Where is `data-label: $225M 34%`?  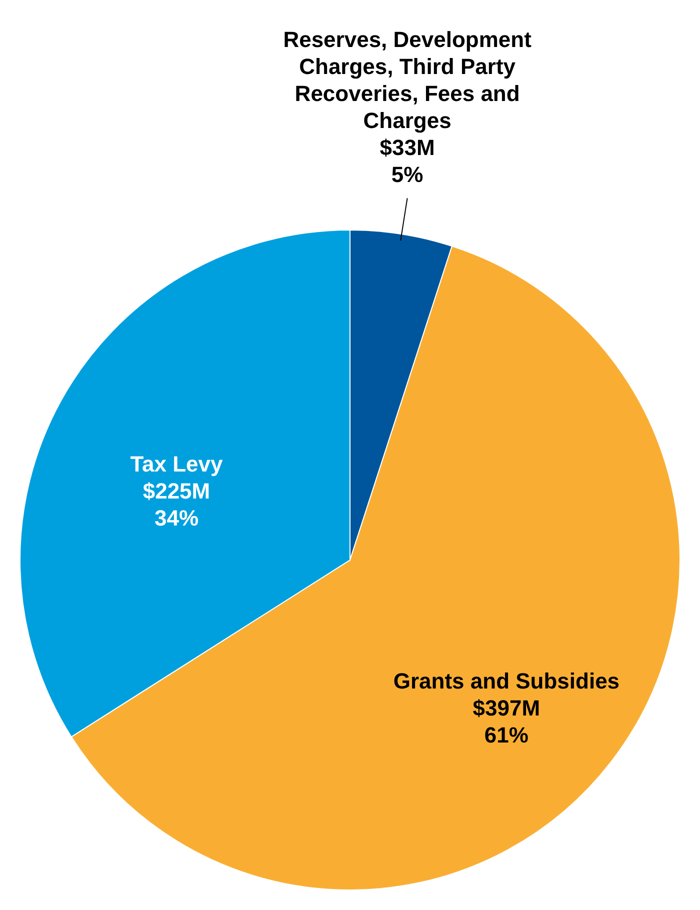
data-label: $225M 34% is located at coordinates (176, 504).